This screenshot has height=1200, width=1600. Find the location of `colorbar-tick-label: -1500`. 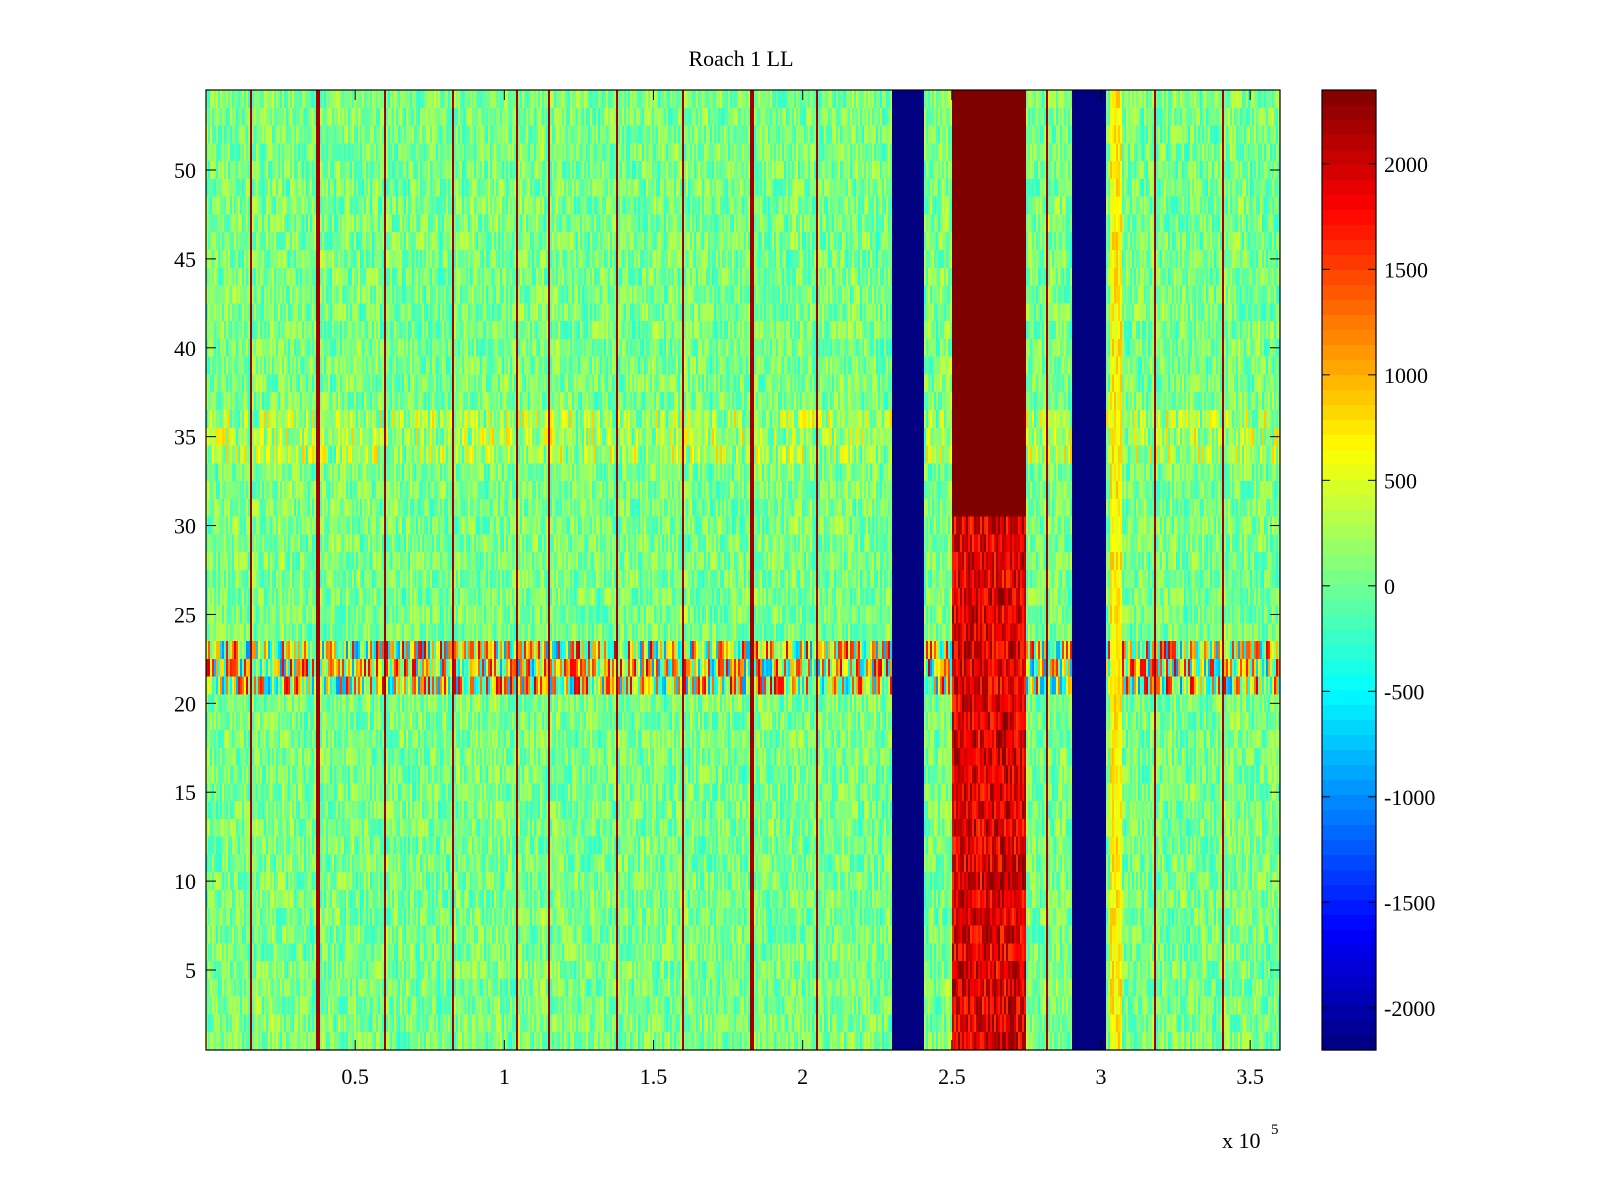

colorbar-tick-label: -1500 is located at coordinates (1409, 902).